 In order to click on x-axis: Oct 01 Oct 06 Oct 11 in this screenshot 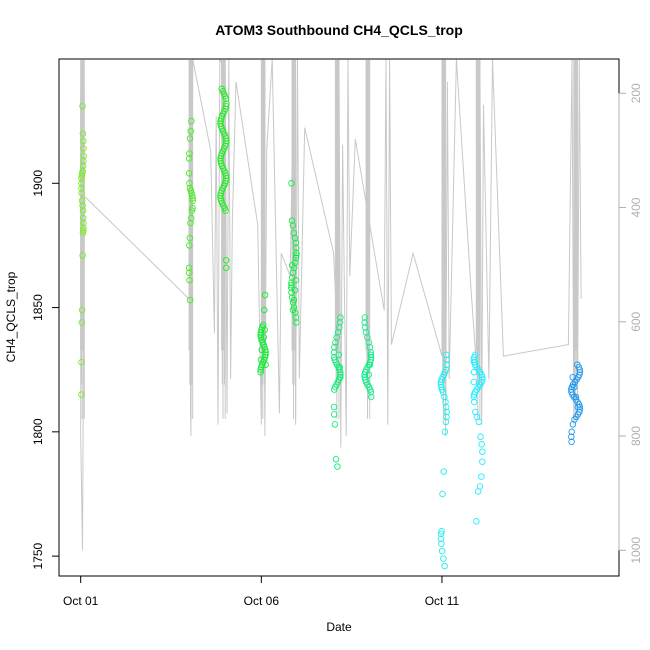, I will do `click(261, 591)`.